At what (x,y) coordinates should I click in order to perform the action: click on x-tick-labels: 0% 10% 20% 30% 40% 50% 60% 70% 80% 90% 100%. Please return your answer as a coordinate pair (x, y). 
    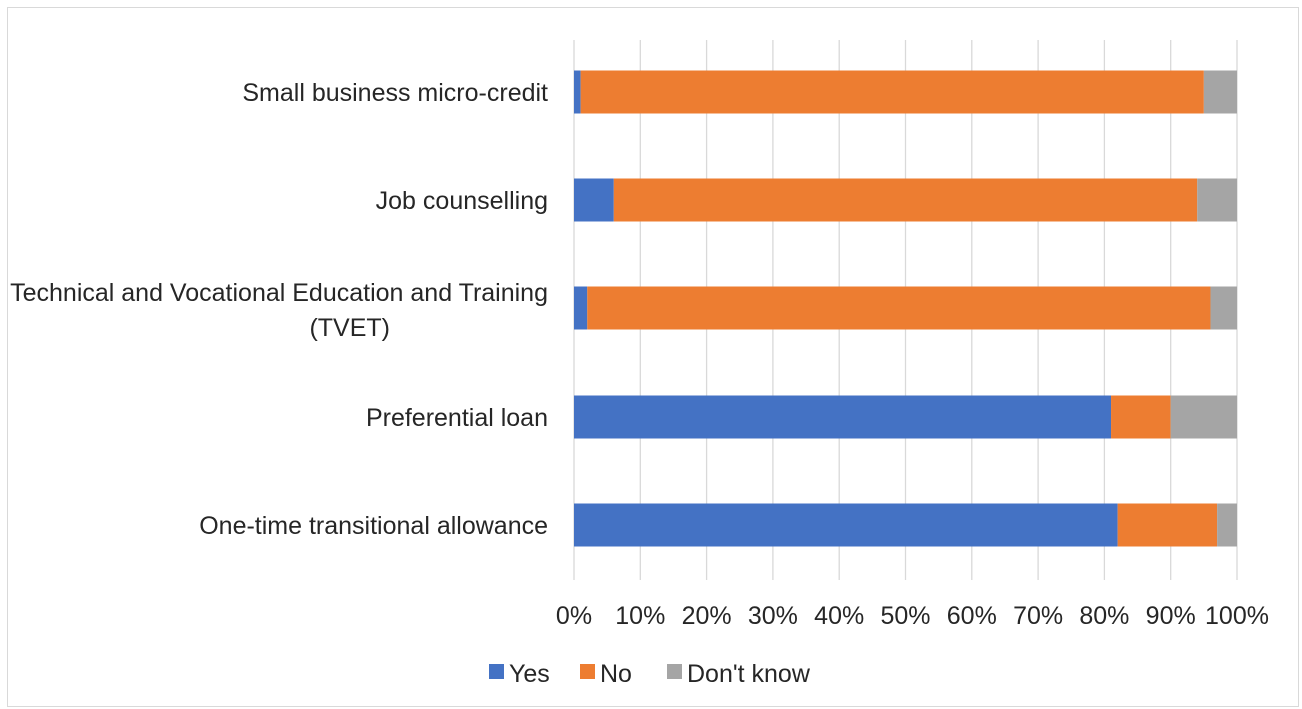
    Looking at the image, I should click on (912, 616).